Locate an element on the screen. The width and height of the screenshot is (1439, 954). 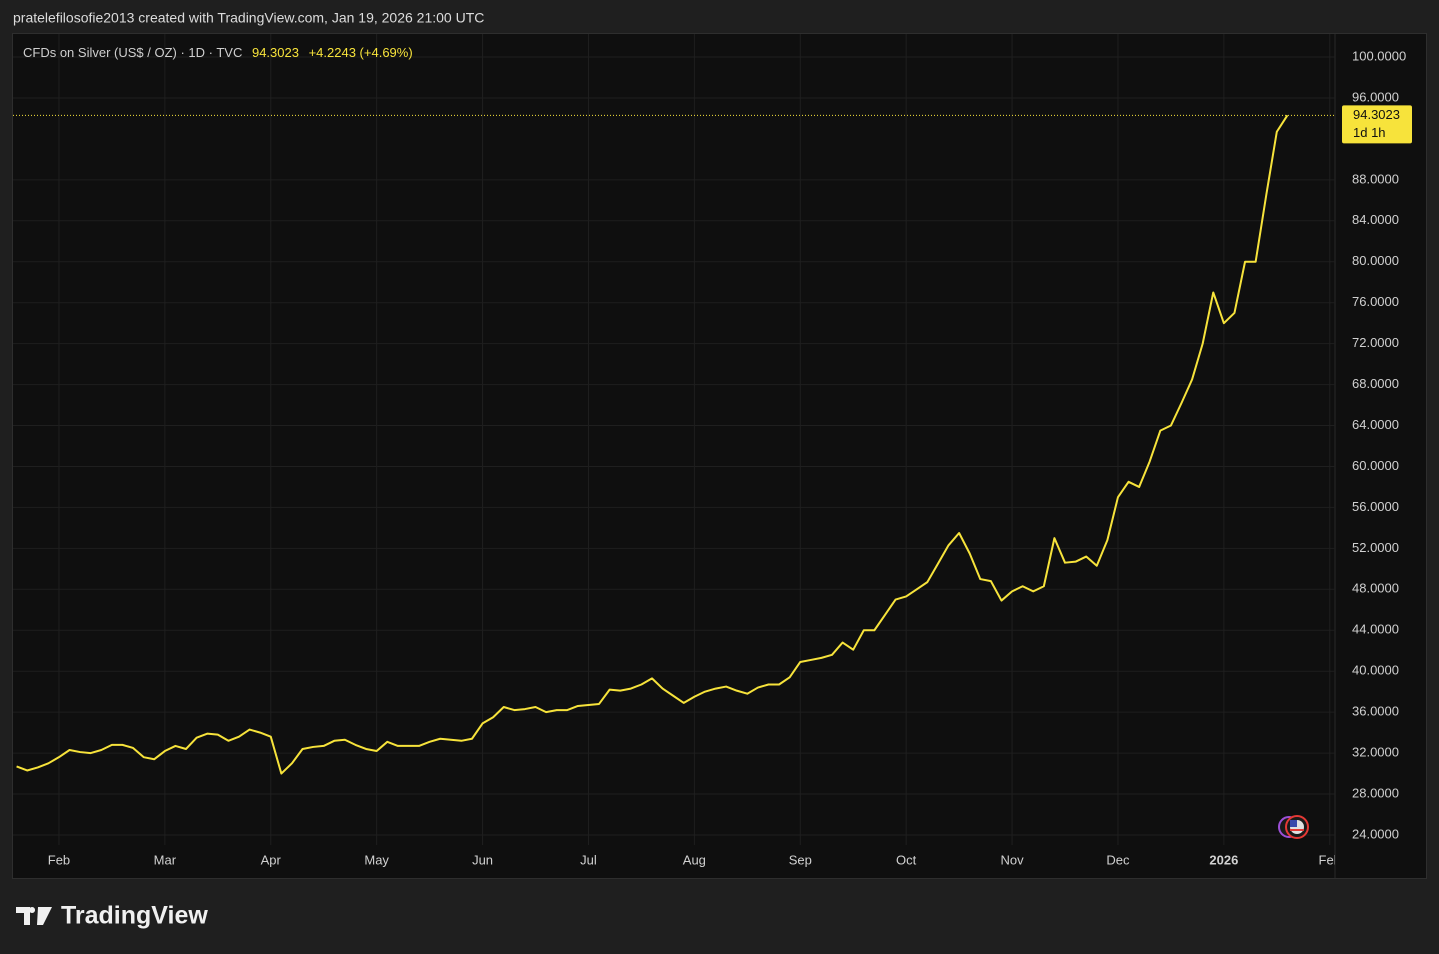
x-tick-label: Aug is located at coordinates (694, 859).